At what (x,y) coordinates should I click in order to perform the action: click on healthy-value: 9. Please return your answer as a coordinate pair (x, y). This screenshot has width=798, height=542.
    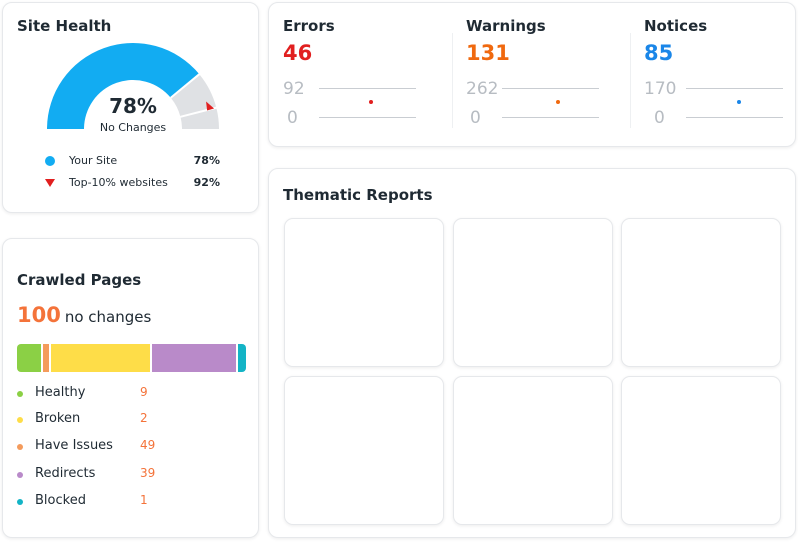
    Looking at the image, I should click on (144, 392).